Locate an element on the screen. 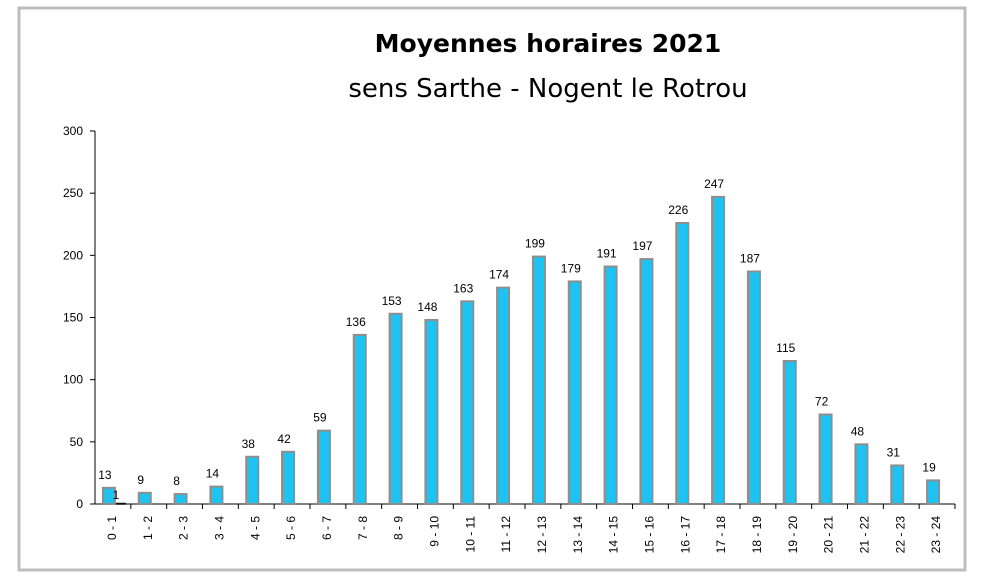 This screenshot has width=983, height=579. y-tick-label: 100 is located at coordinates (73, 380).